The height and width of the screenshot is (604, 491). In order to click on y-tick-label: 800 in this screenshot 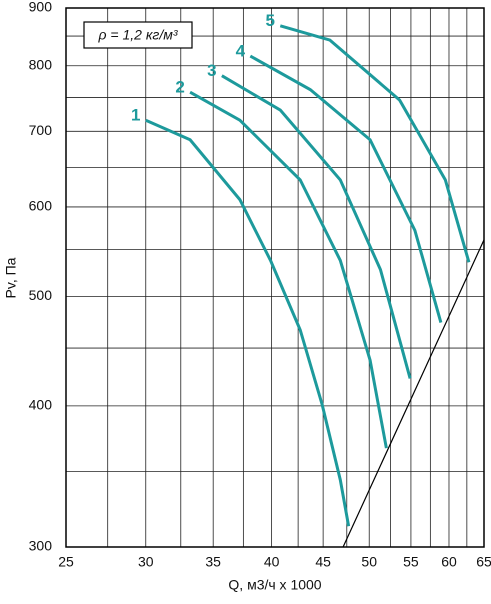, I will do `click(41, 64)`.